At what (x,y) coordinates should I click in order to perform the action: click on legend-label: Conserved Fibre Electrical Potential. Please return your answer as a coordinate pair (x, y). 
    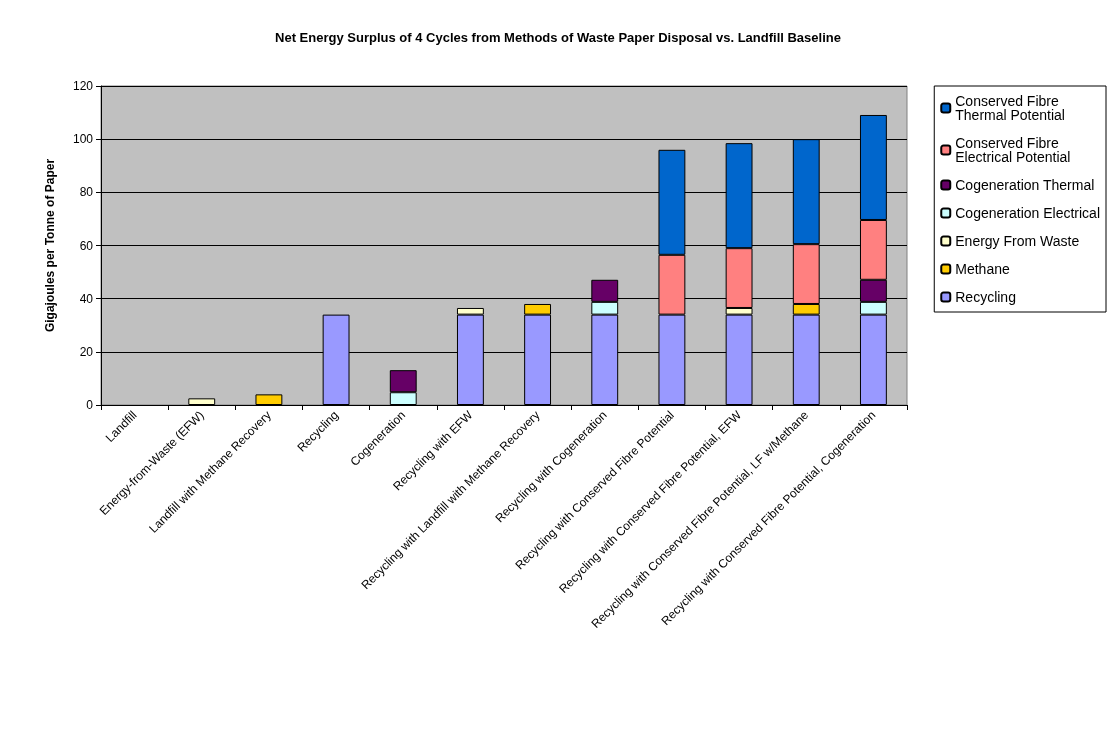
    Looking at the image, I should click on (1013, 150).